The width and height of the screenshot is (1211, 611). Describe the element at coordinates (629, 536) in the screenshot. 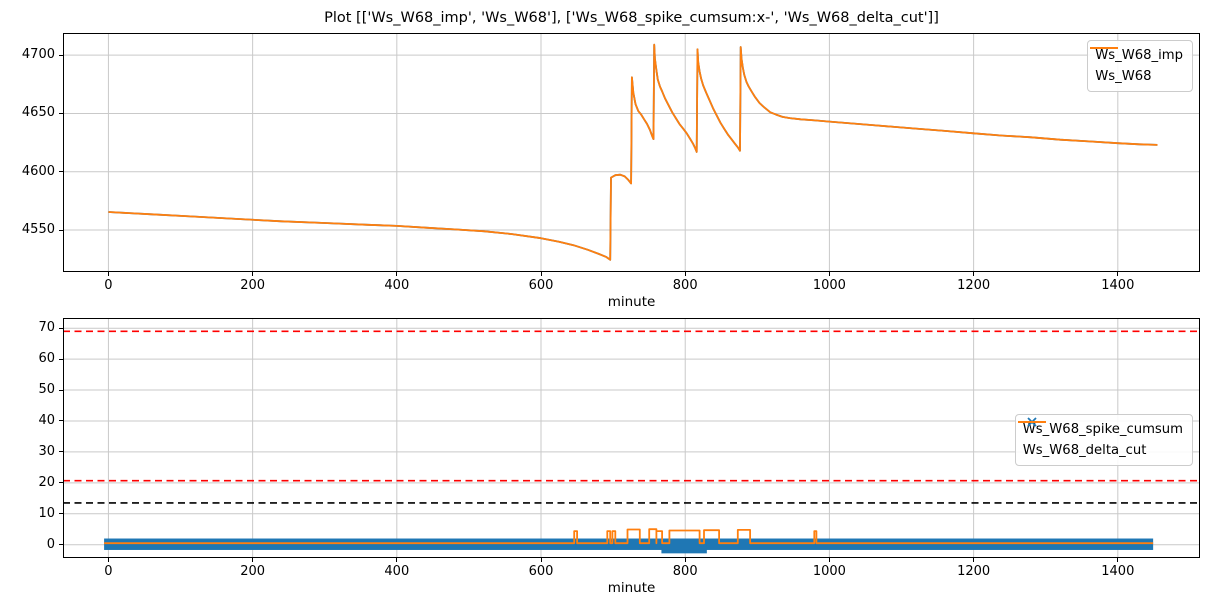

I see `series-Ws_W68_delta_cut` at that location.